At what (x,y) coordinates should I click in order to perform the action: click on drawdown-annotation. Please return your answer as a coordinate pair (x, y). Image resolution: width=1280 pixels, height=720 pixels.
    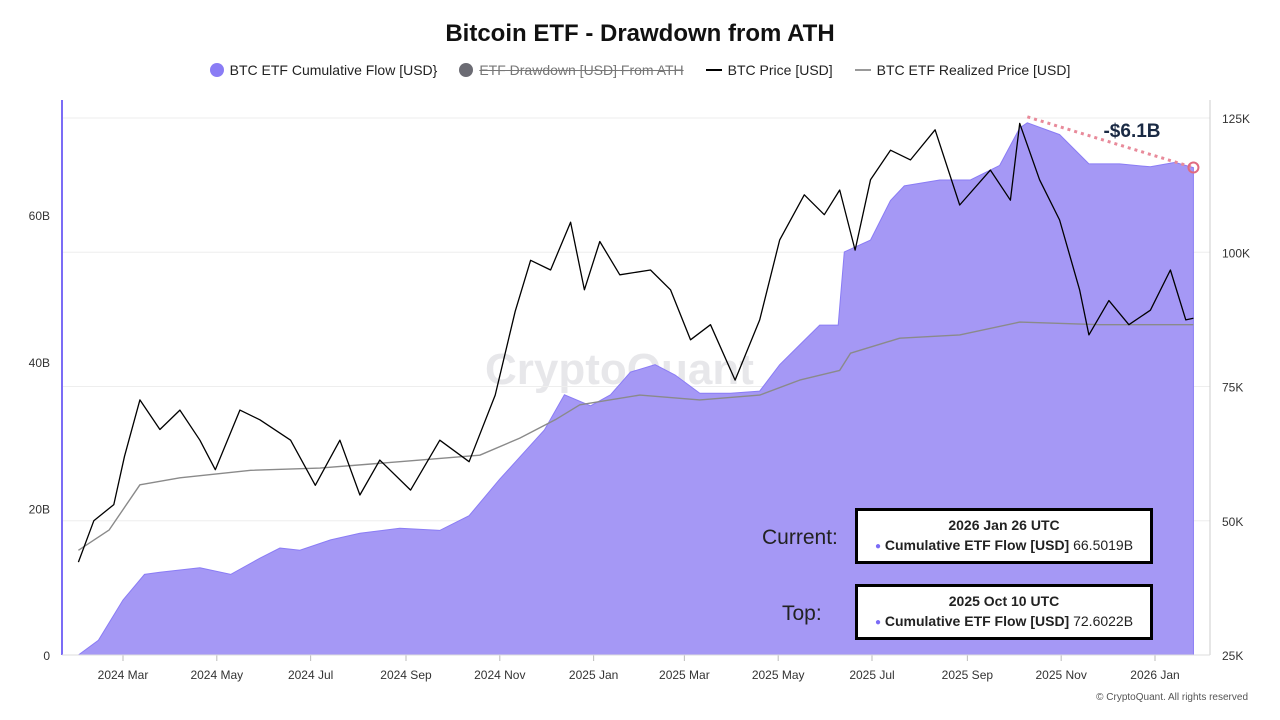
    Looking at the image, I should click on (1113, 144).